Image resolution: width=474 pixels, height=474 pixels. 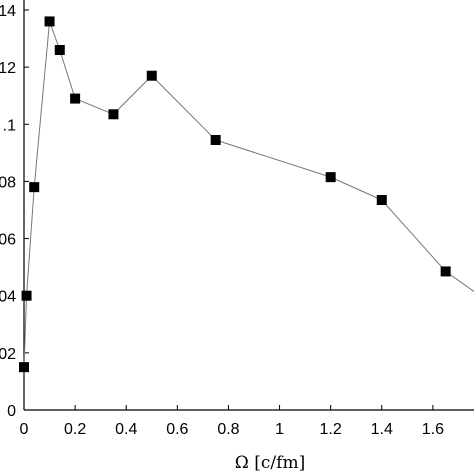 What do you see at coordinates (8, 11) in the screenshot?
I see `y-tick-label: 14` at bounding box center [8, 11].